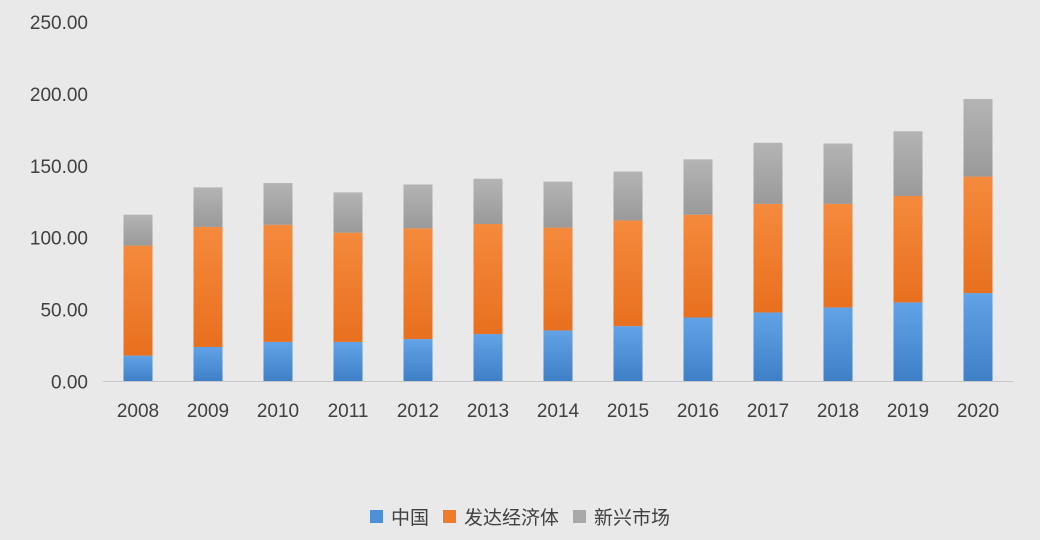 The height and width of the screenshot is (540, 1040). I want to click on bar-segment-新兴市场-2013, so click(488, 201).